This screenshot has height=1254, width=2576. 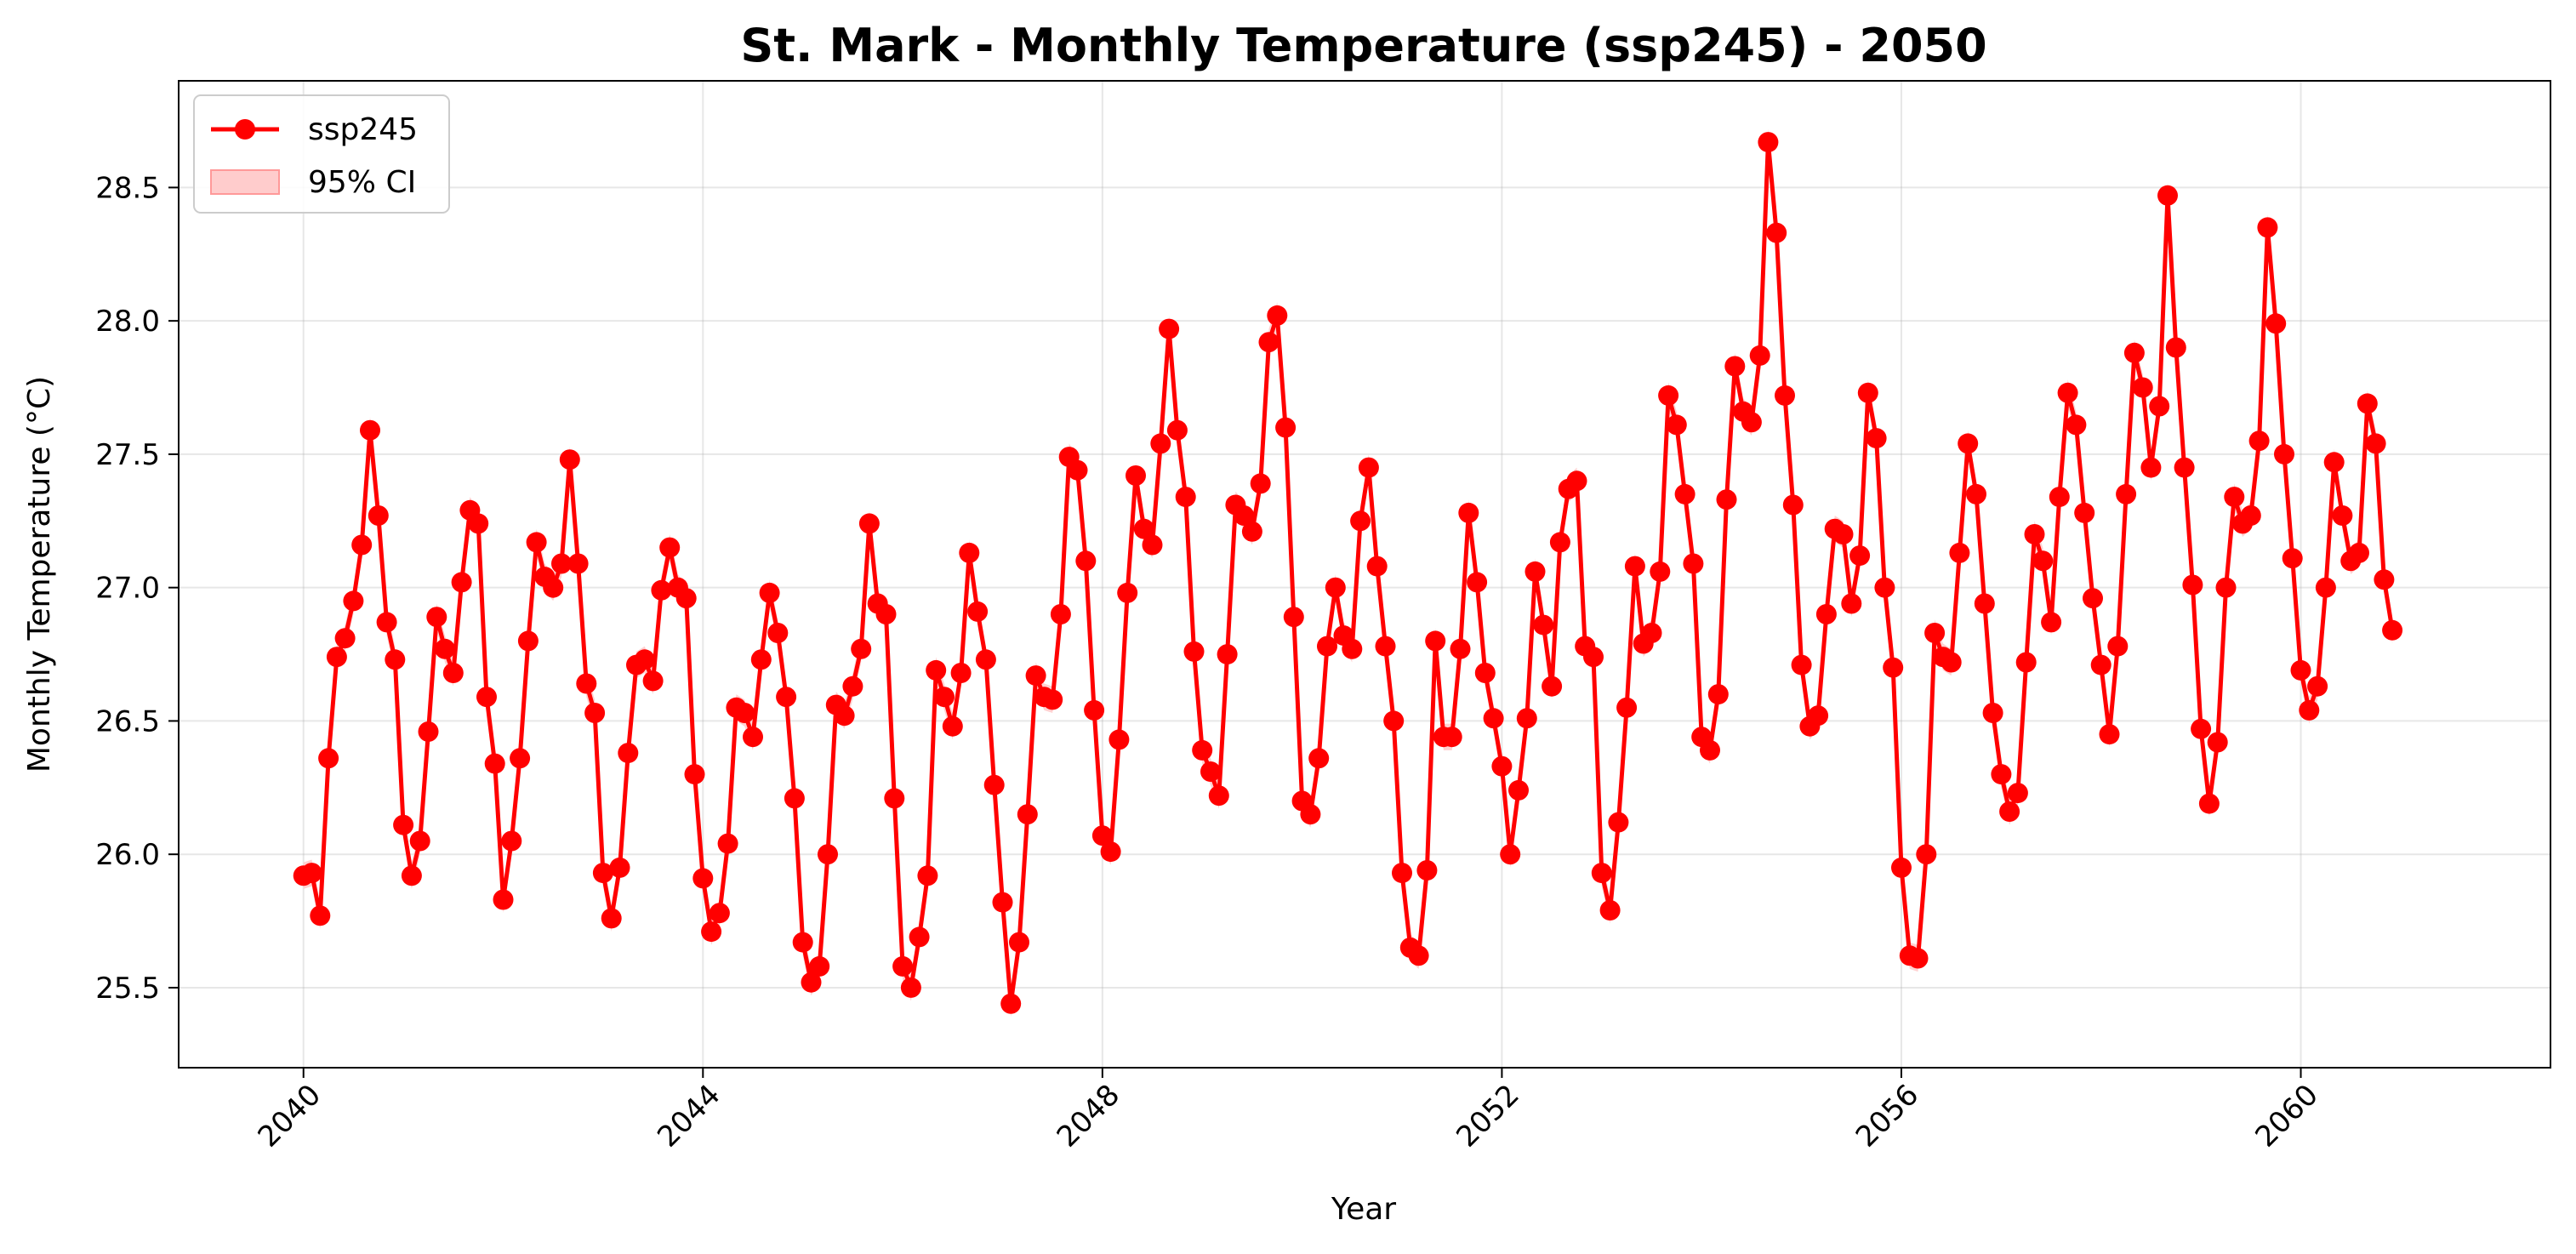 What do you see at coordinates (128, 322) in the screenshot?
I see `y-tick-label: 28.0` at bounding box center [128, 322].